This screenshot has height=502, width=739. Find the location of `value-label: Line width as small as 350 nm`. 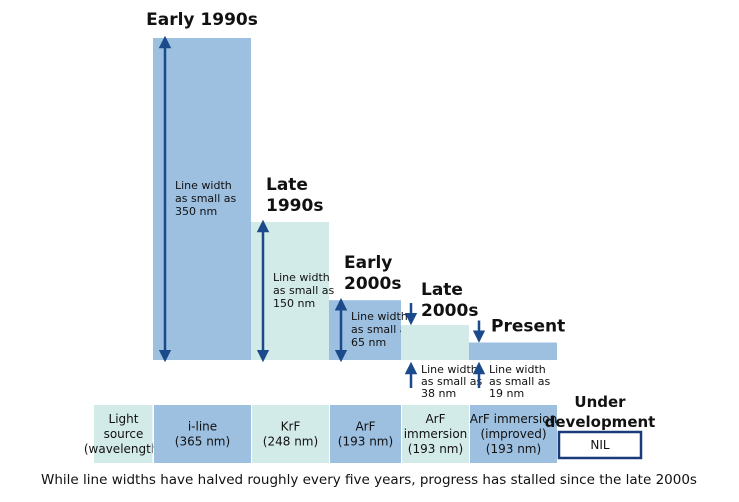

value-label: Line width as small as 350 nm is located at coordinates (206, 198).